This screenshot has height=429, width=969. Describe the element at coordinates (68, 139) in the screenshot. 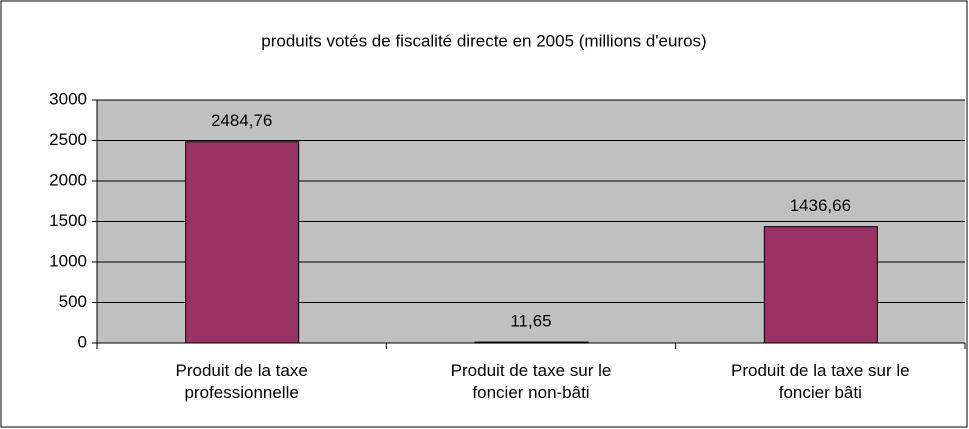

I see `y-tick-label: 2500` at that location.